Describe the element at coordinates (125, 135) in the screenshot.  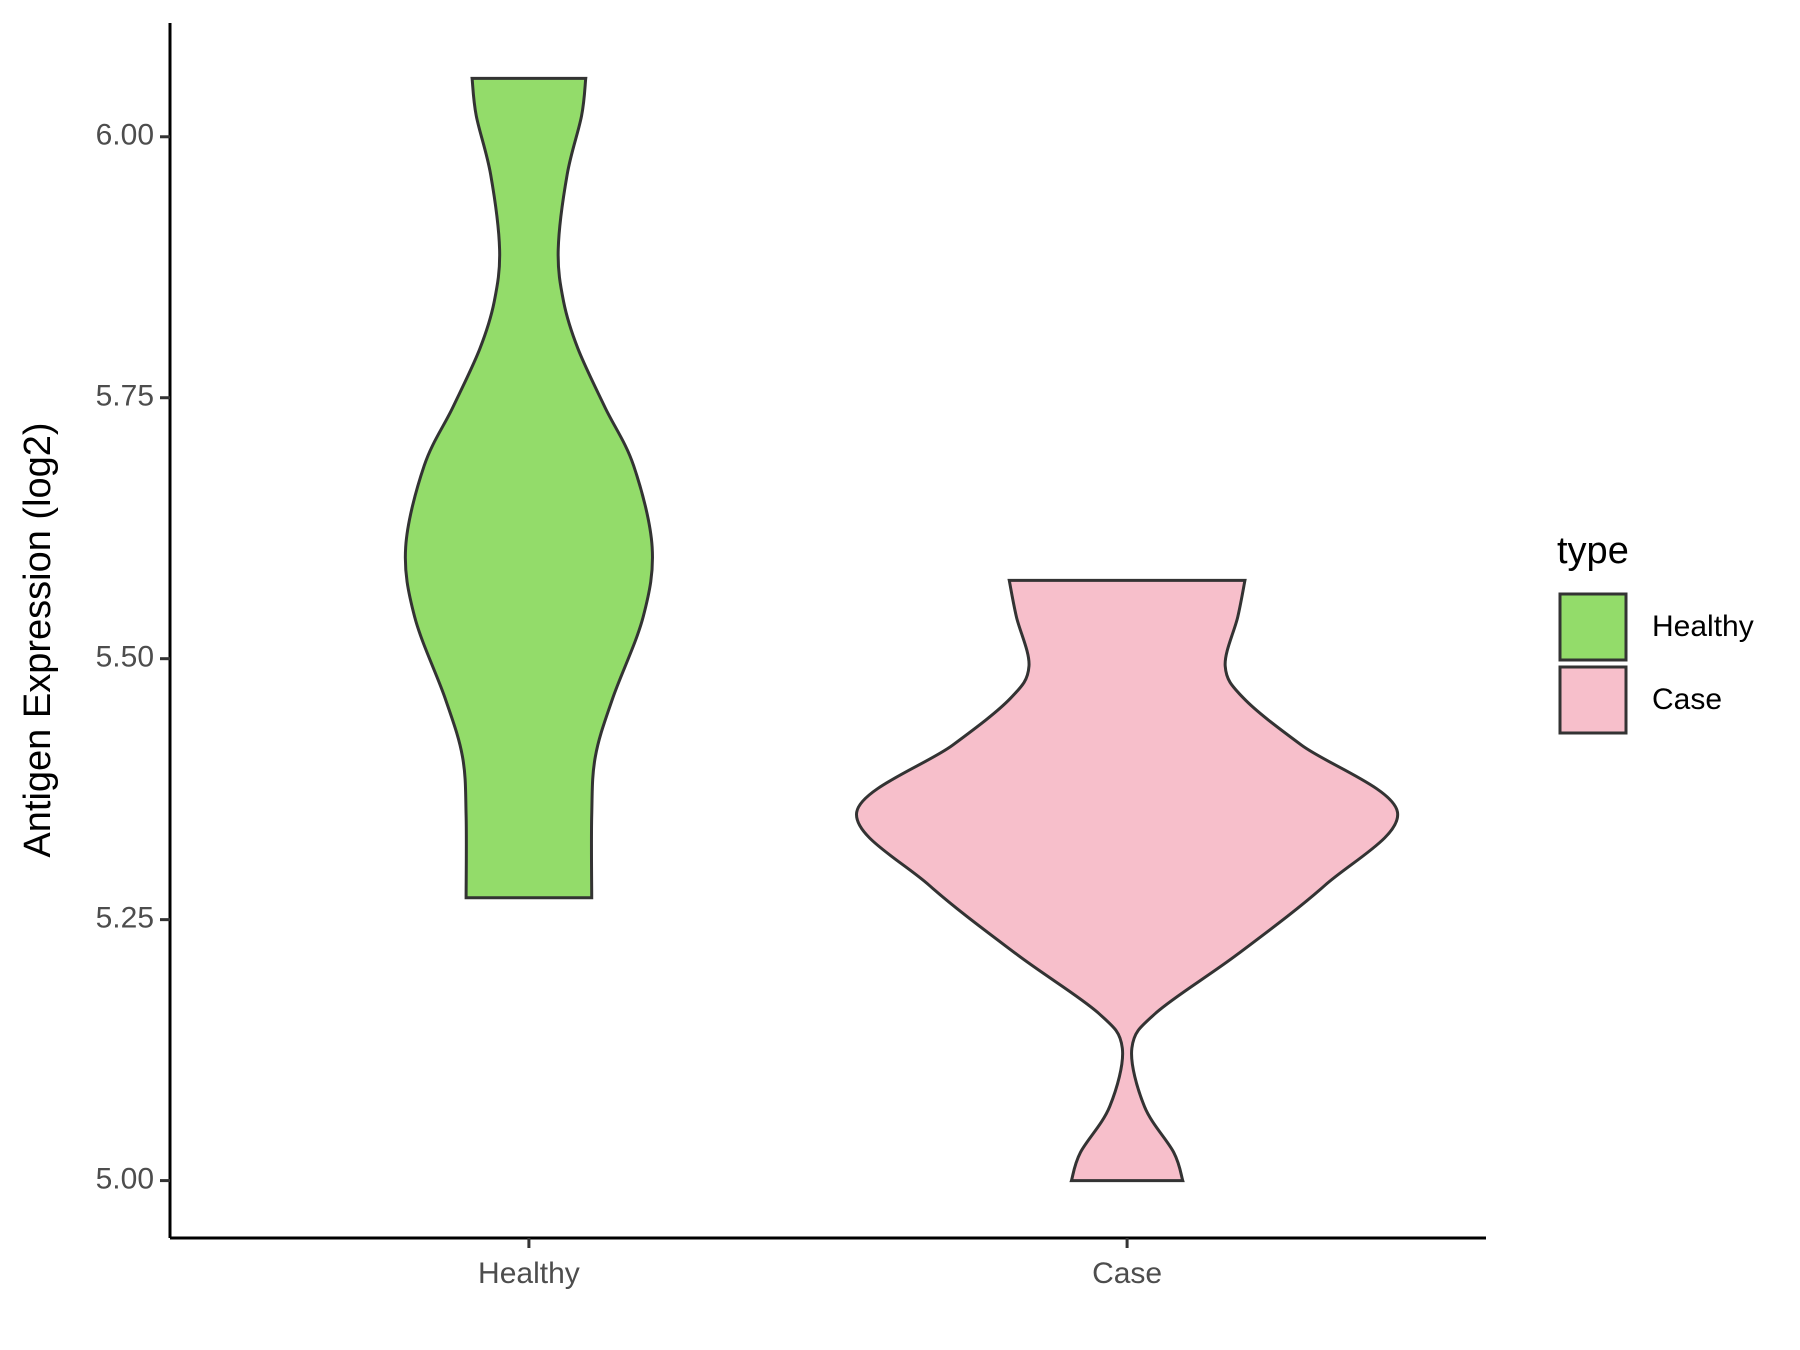
I see `y-tick-label: 6.00` at that location.